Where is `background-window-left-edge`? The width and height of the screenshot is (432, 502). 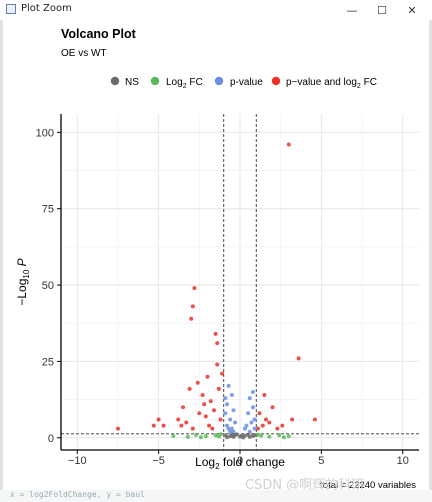 background-window-left-edge is located at coordinates (1, 255).